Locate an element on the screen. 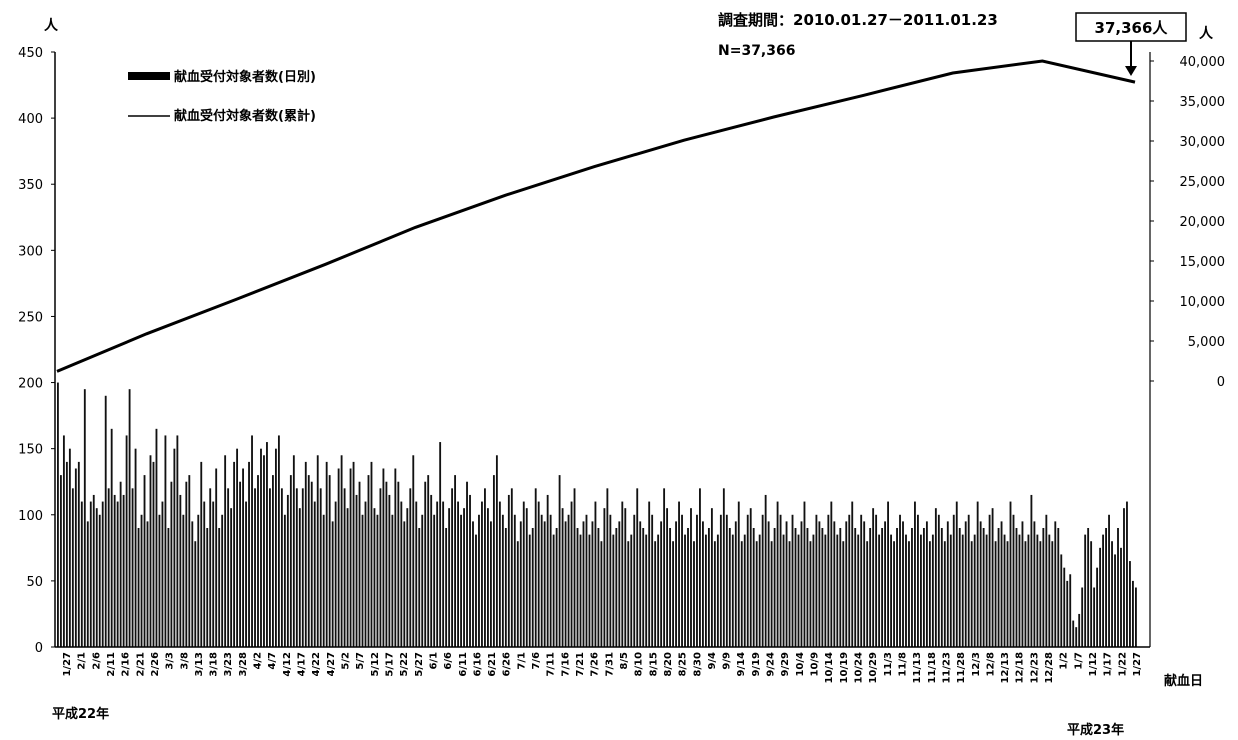 Image resolution: width=1238 pixels, height=740 pixels. x-tick-label: 1/12 is located at coordinates (1093, 664).